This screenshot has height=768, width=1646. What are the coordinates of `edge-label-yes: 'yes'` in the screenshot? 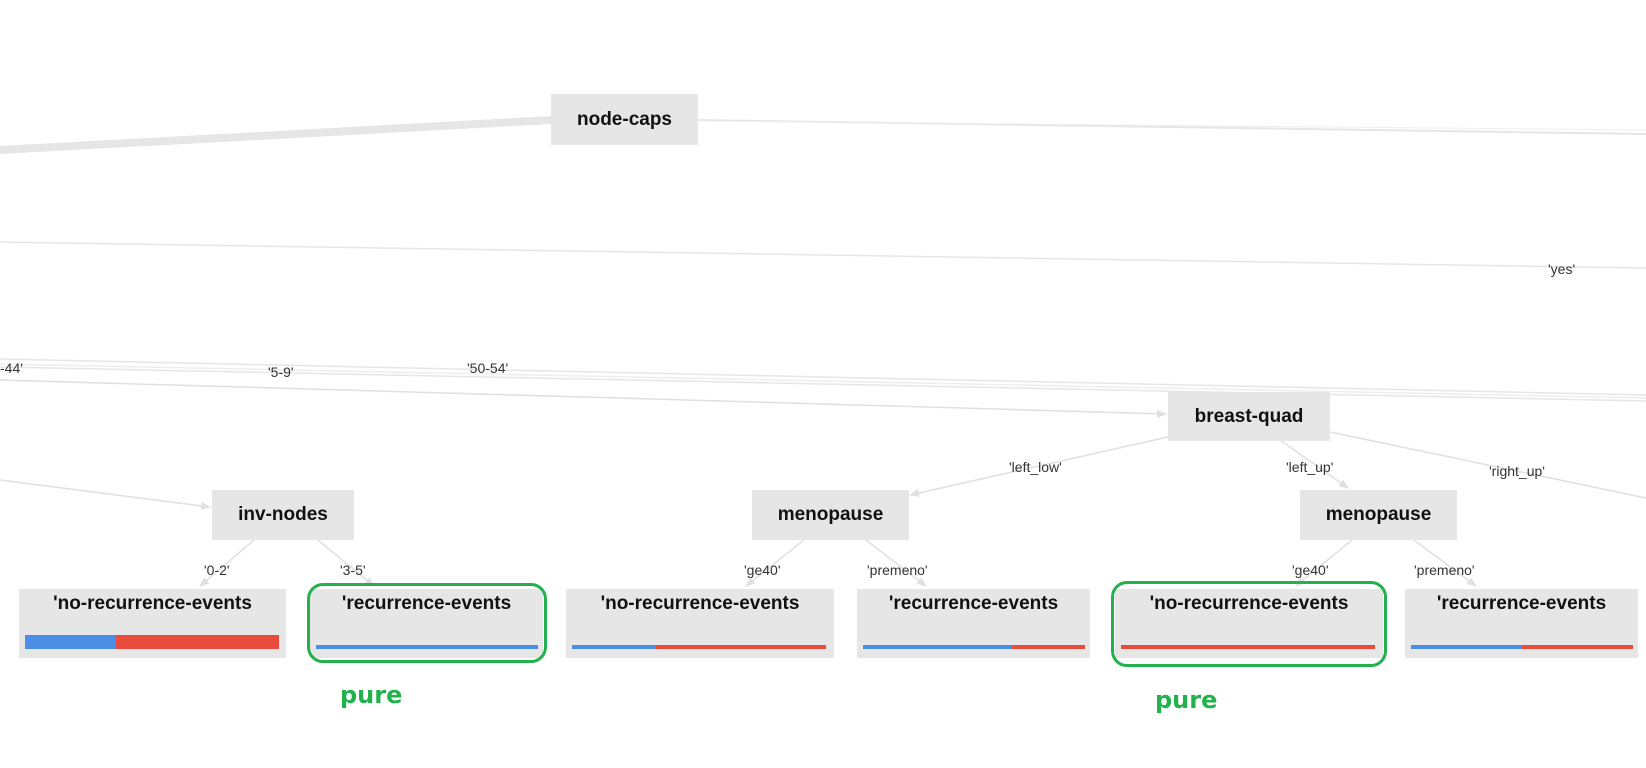 It's located at (1562, 269).